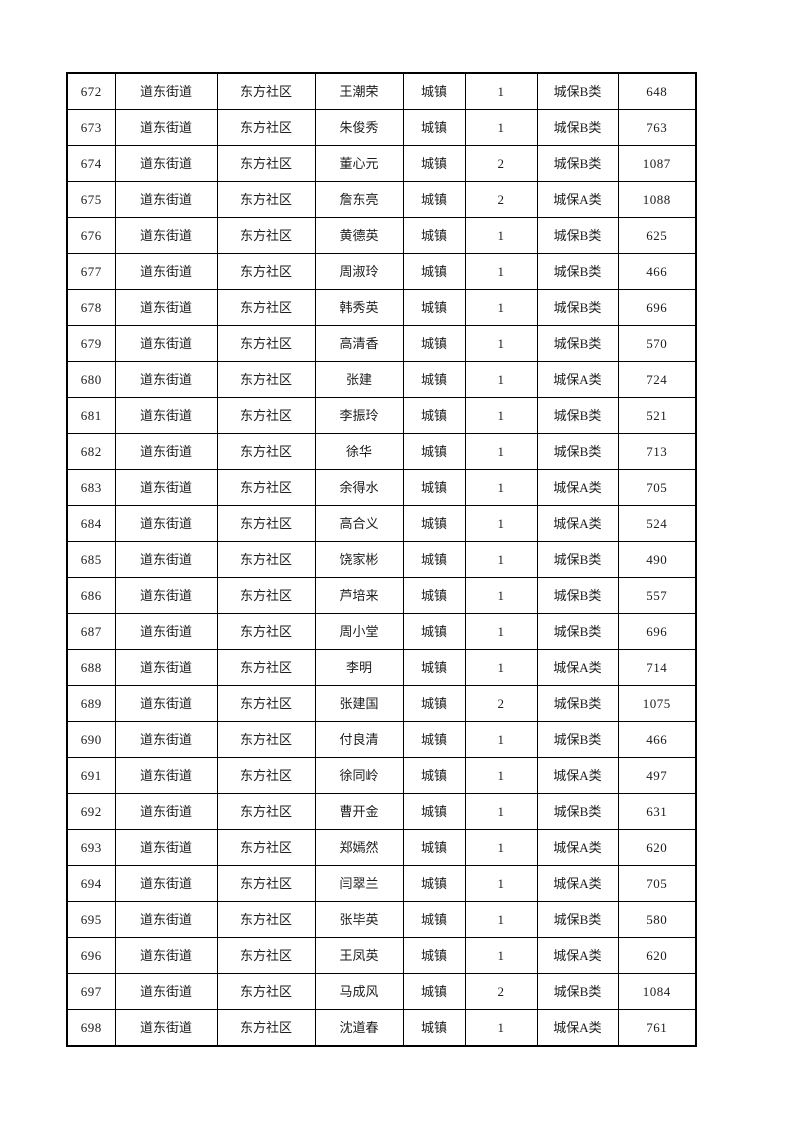 This screenshot has height=1122, width=794. What do you see at coordinates (381, 559) in the screenshot?
I see `table-row: 685 道东街道 东方社区 饶家彬 城镇 1 城保B类 490` at bounding box center [381, 559].